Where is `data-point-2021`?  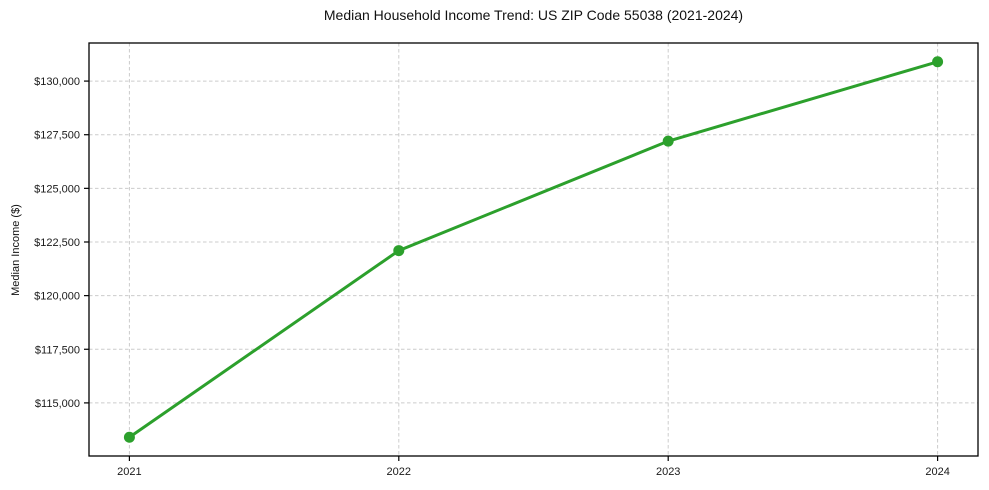 data-point-2021 is located at coordinates (129, 437).